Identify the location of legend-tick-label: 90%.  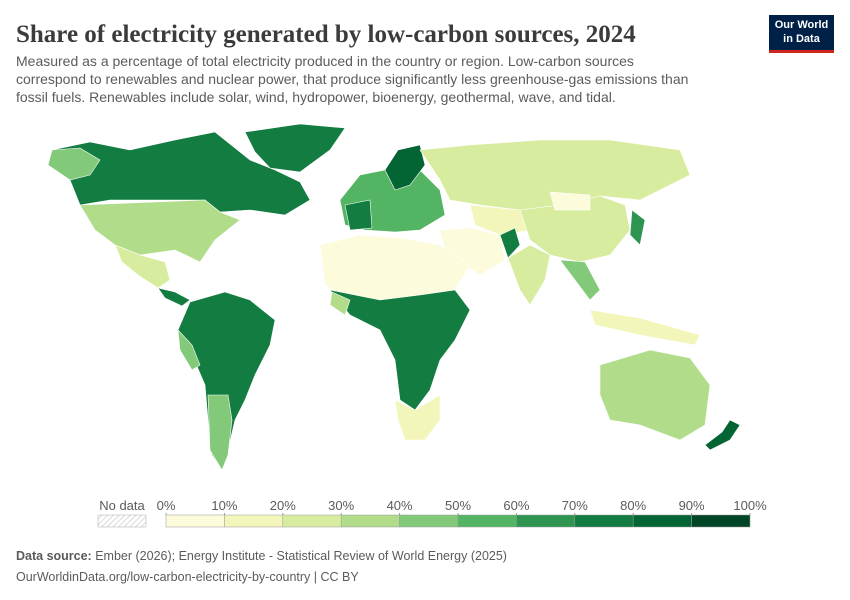
(692, 505).